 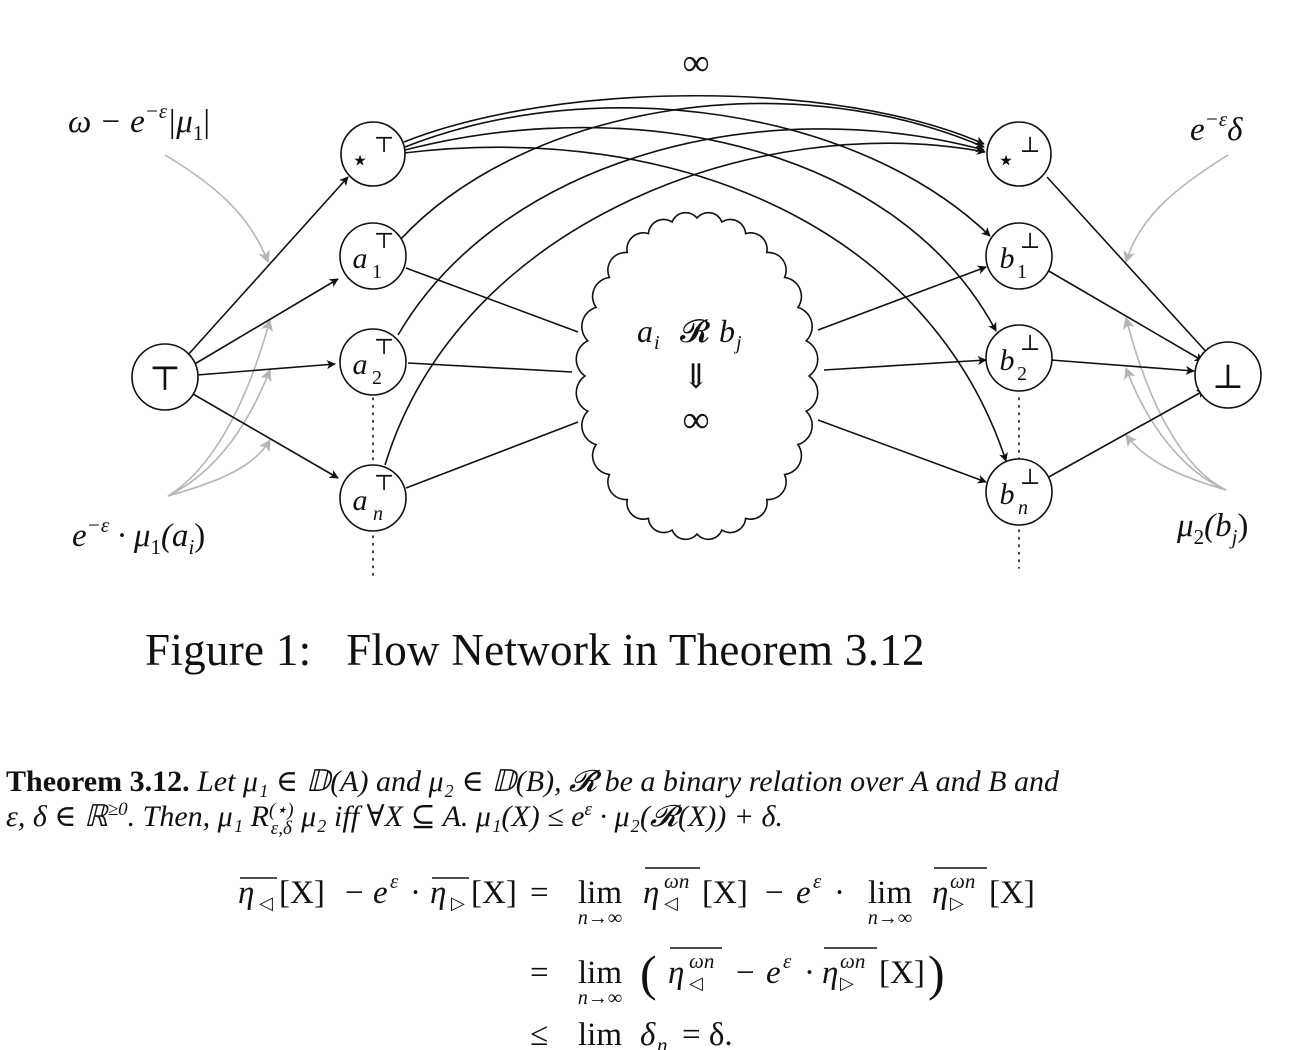 I want to click on cloud-implies: ⇓, so click(x=696, y=377).